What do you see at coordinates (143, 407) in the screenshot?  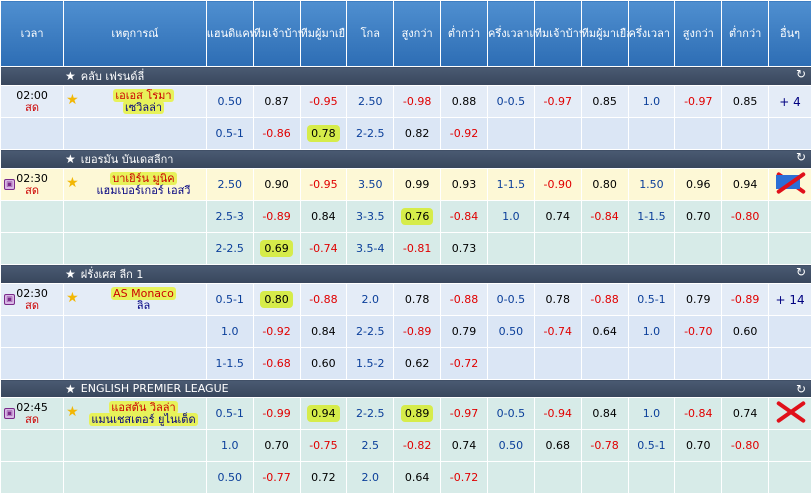 I see `home-team: แอสตัน วิลล่า` at bounding box center [143, 407].